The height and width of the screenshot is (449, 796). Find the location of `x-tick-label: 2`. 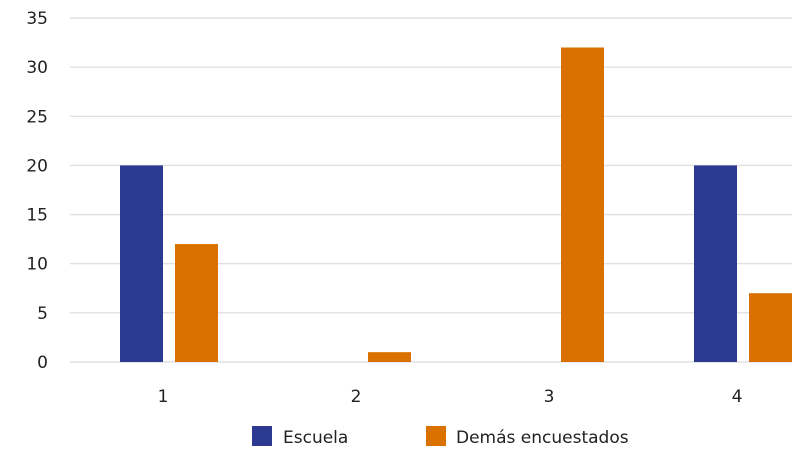

x-tick-label: 2 is located at coordinates (356, 397).